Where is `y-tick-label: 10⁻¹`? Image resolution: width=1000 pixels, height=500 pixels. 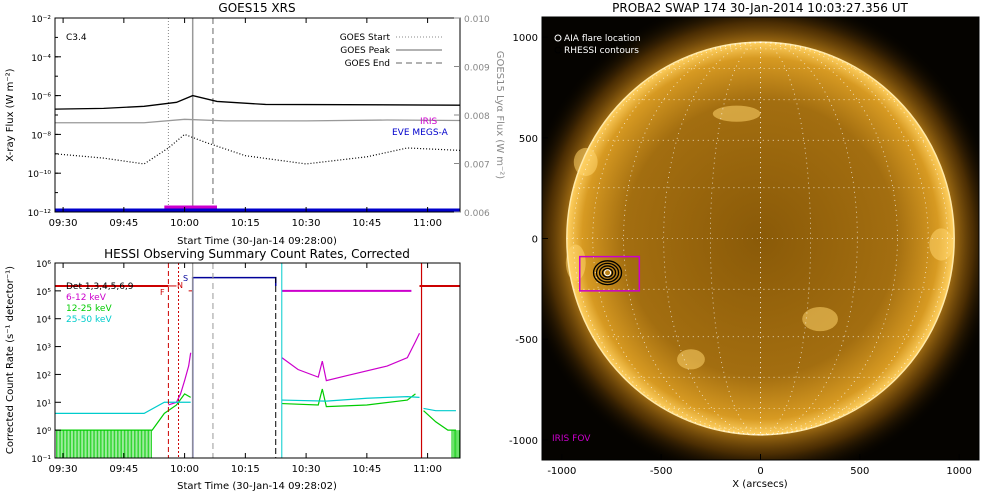 y-tick-label: 10⁻¹ is located at coordinates (41, 460).